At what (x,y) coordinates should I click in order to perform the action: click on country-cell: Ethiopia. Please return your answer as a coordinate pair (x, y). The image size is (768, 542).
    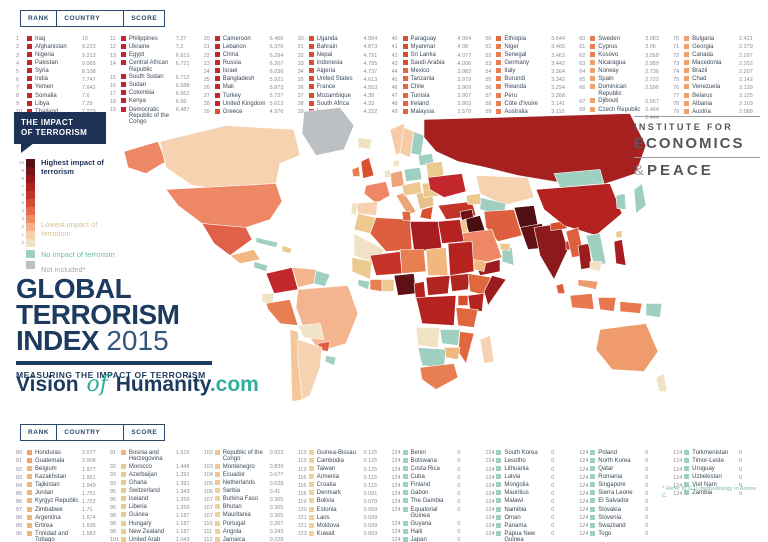
    Looking at the image, I should click on (515, 39).